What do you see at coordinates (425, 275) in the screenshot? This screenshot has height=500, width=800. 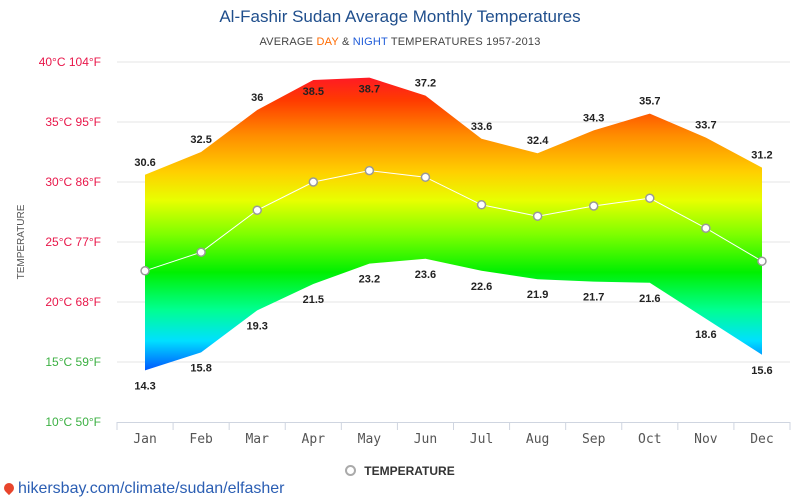 I see `night-value-label: 23.6` at bounding box center [425, 275].